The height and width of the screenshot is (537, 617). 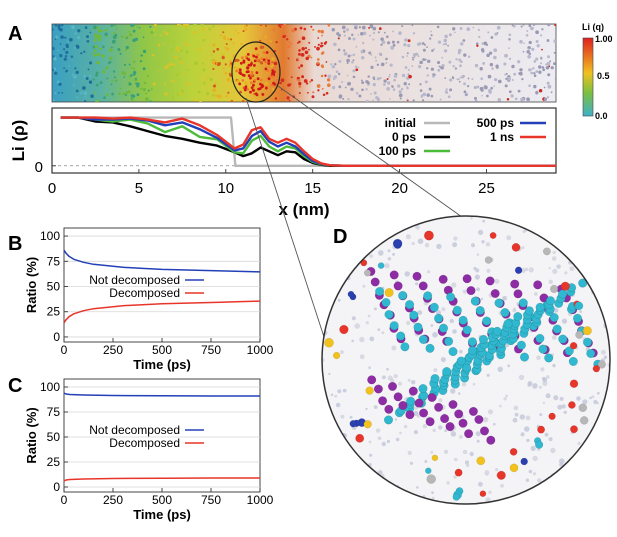 What do you see at coordinates (400, 123) in the screenshot?
I see `legend-label: initial` at bounding box center [400, 123].